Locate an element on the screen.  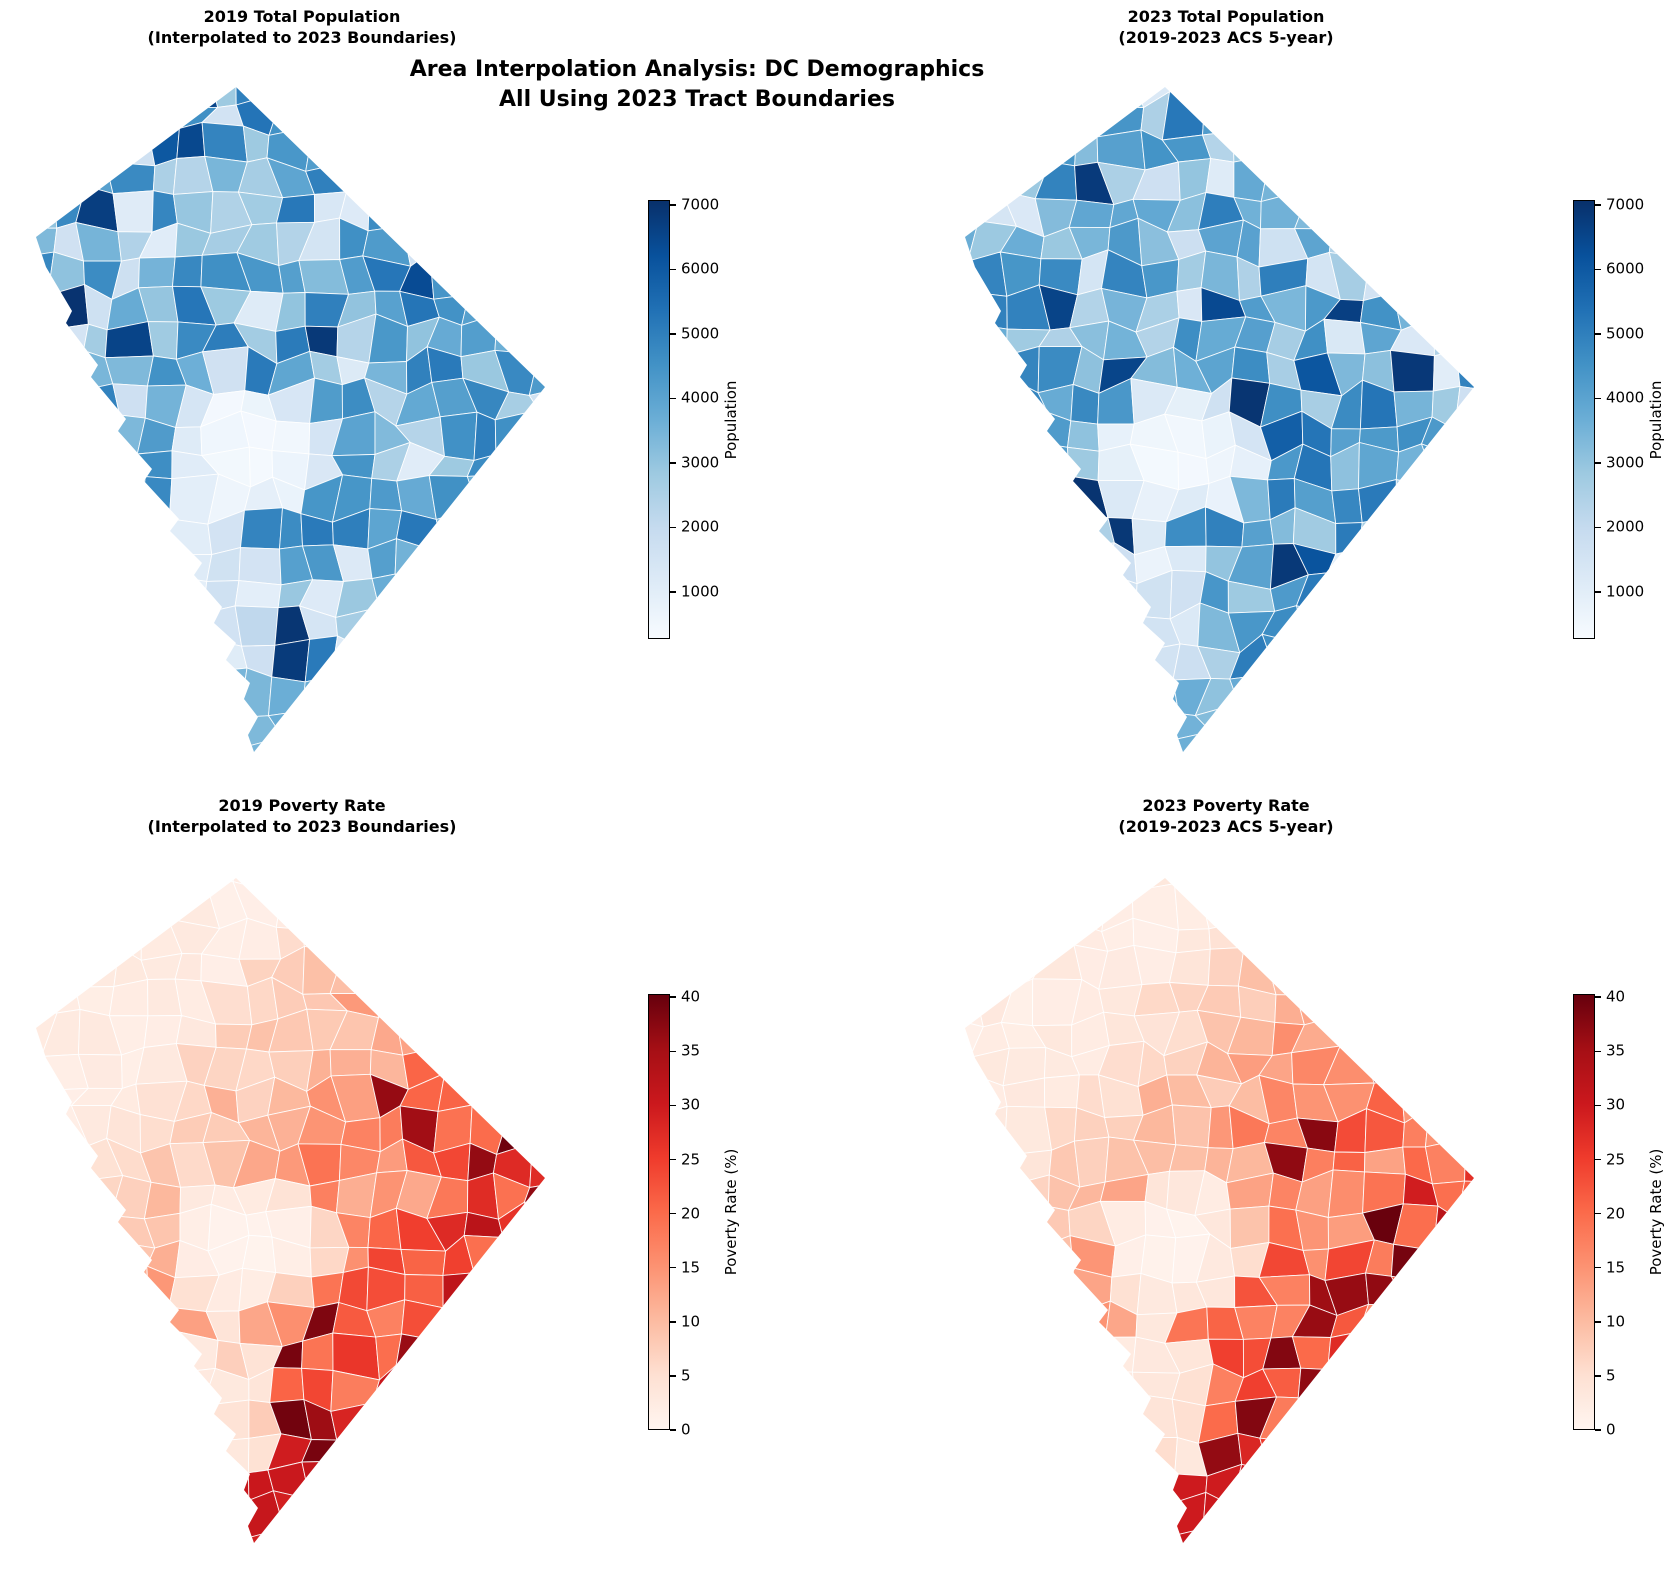
panel-title-line1: 2023 Total Population is located at coordinates (1226, 16).